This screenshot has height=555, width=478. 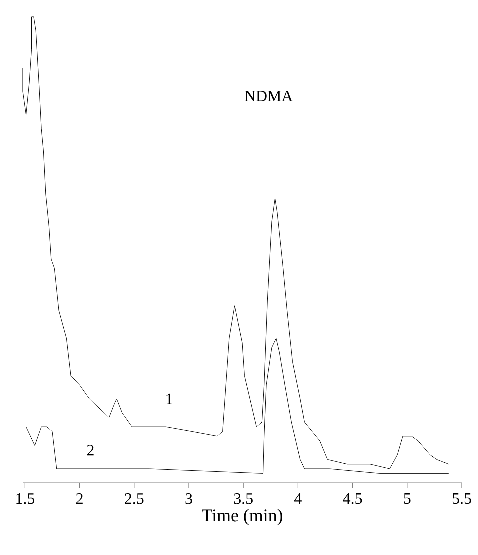 What do you see at coordinates (243, 499) in the screenshot?
I see `x-tick-label: 3.5` at bounding box center [243, 499].